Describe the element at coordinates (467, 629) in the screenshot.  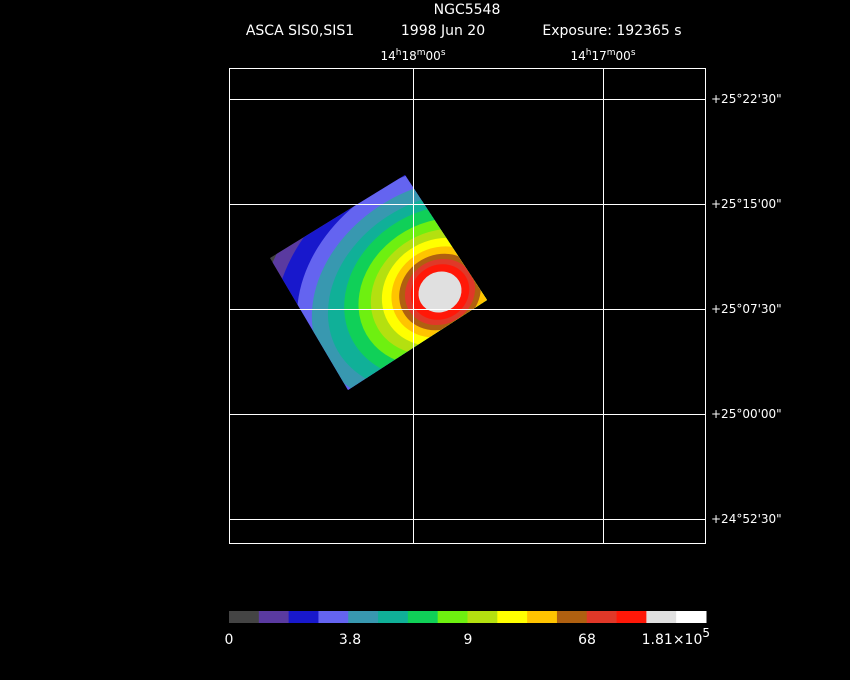
I see `colorbar: 0 3.8 9 68 1.81×10⁵` at that location.